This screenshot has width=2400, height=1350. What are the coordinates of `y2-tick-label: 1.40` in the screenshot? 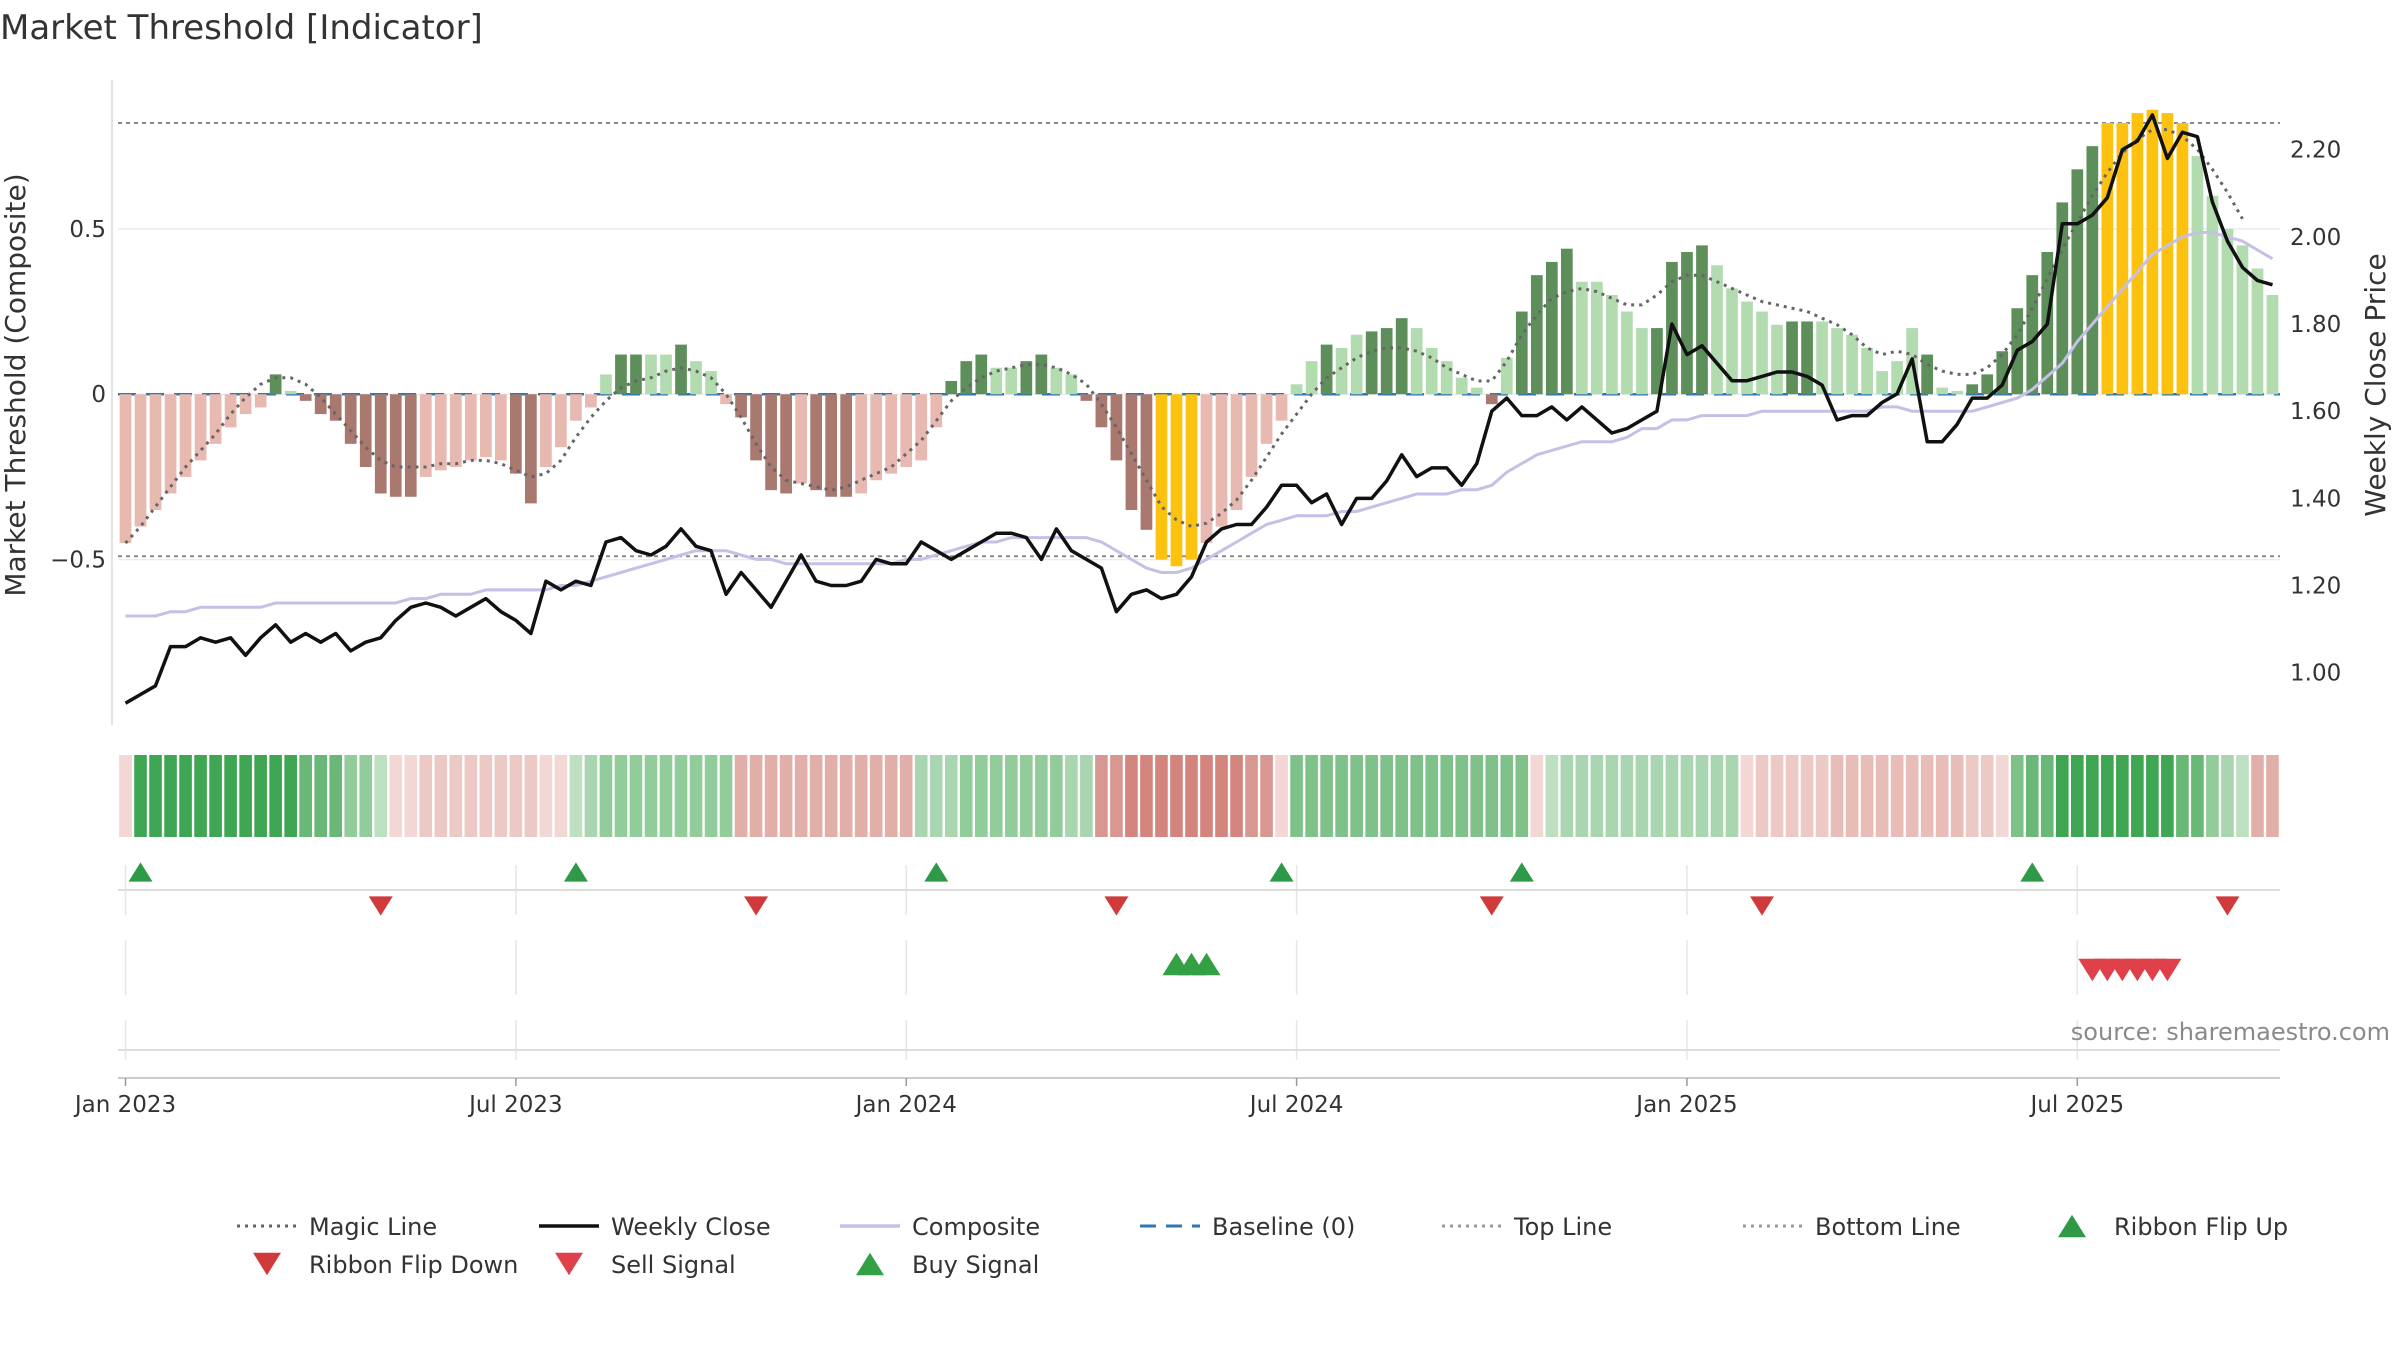 It's located at (2315, 499).